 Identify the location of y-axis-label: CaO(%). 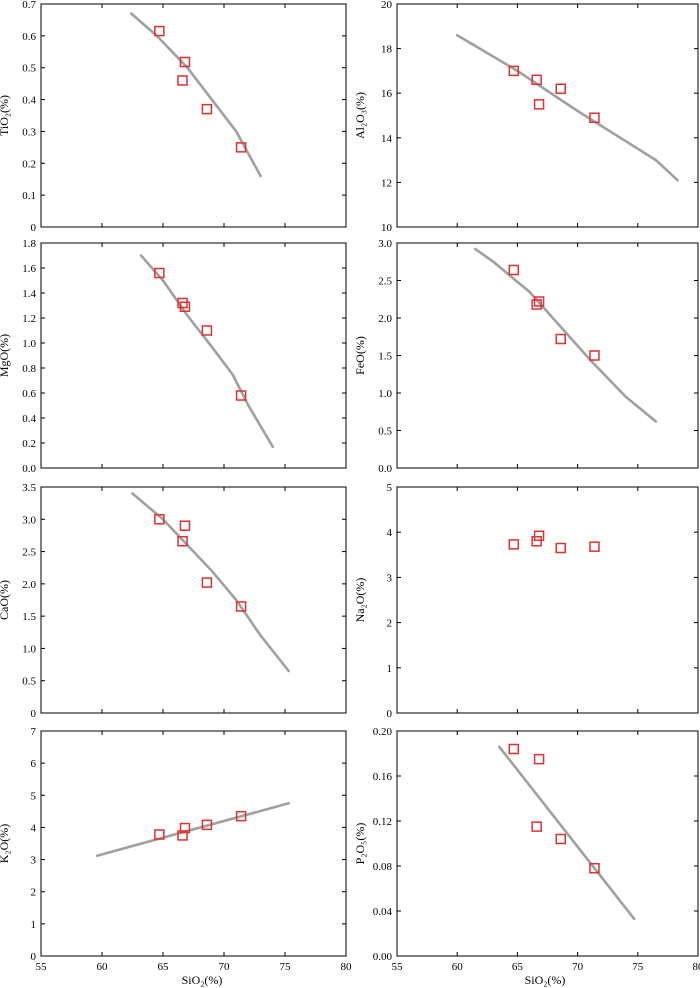
(5, 600).